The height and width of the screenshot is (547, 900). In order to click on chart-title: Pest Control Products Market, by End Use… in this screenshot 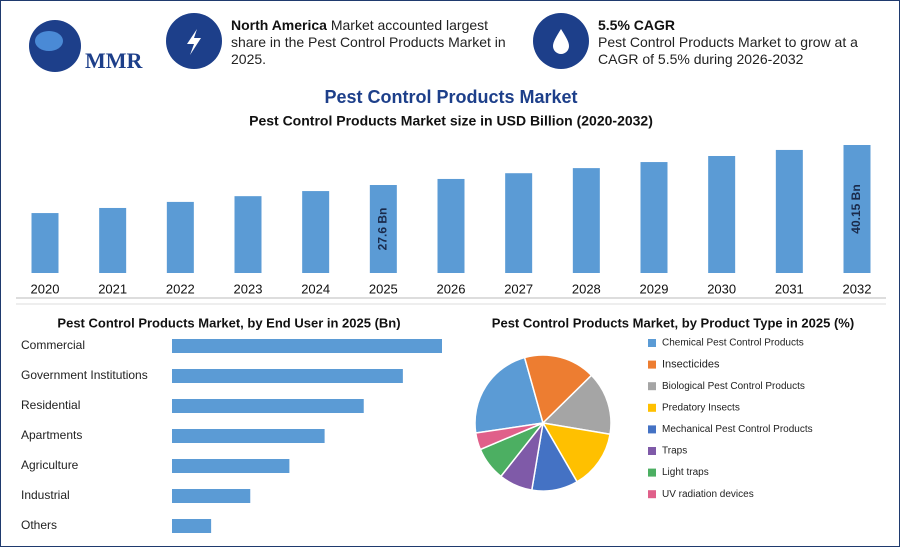, I will do `click(228, 322)`.